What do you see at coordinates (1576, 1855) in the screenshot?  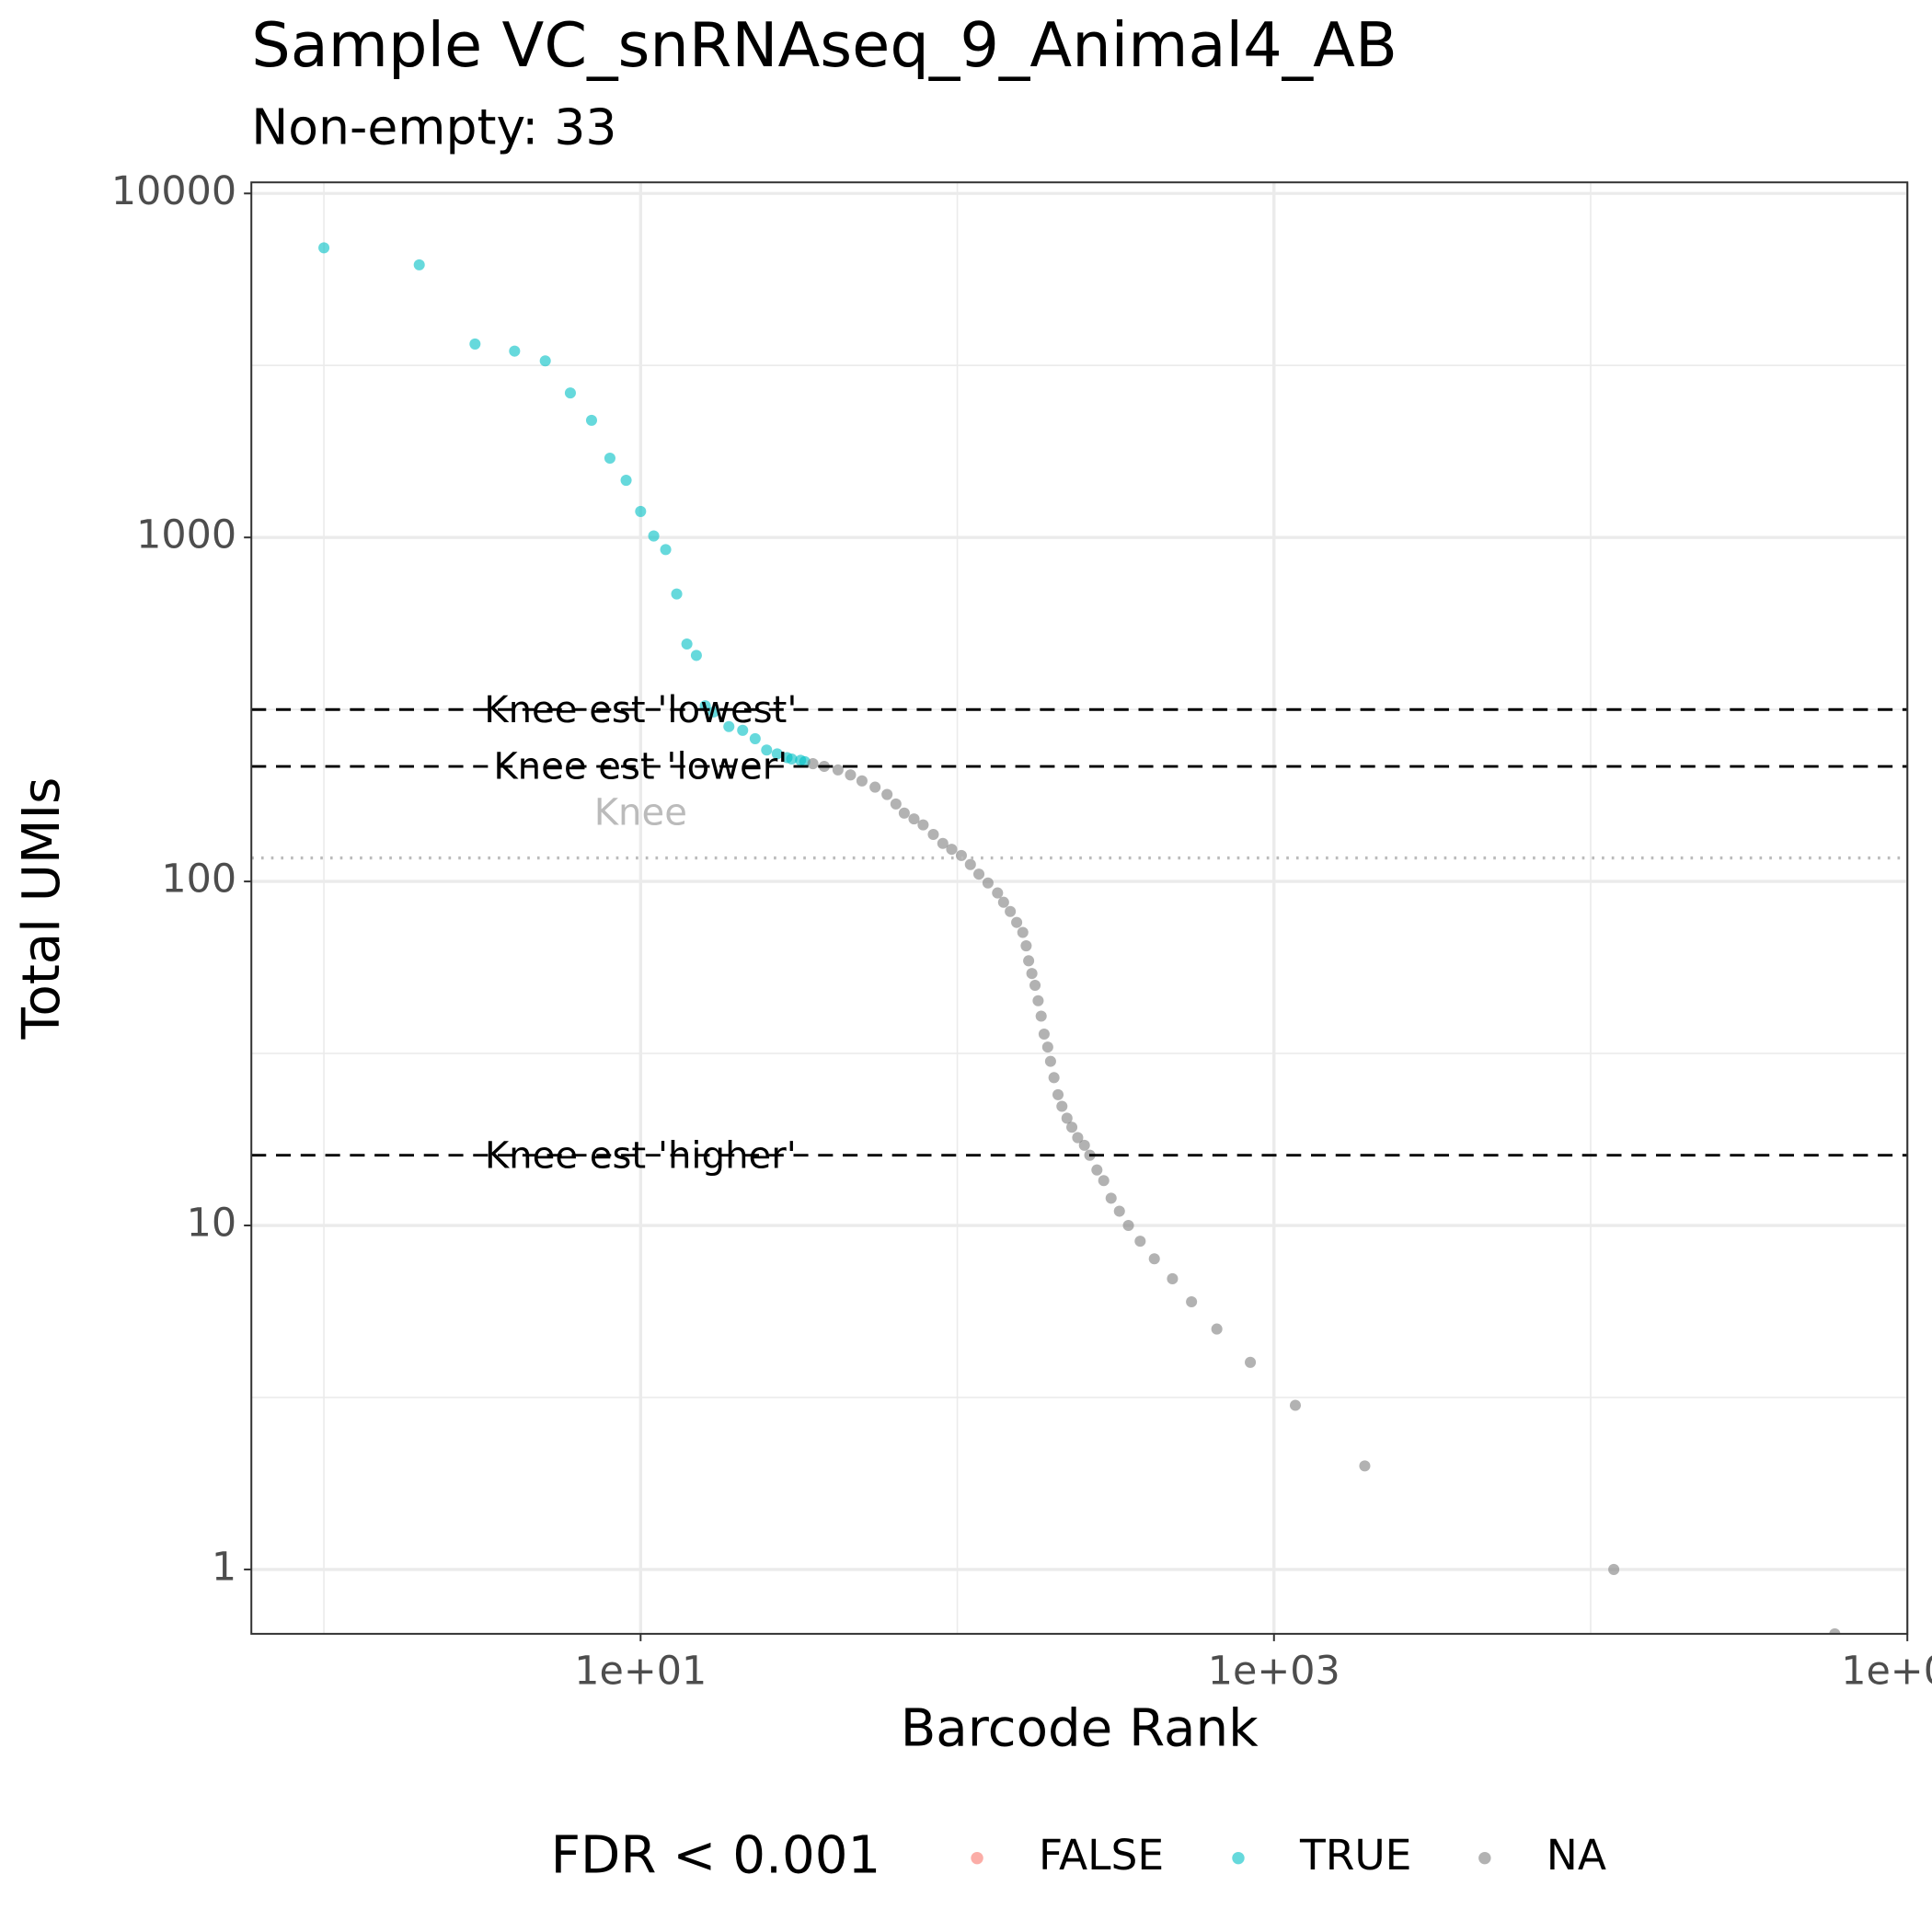 I see `legend-label: NA` at bounding box center [1576, 1855].